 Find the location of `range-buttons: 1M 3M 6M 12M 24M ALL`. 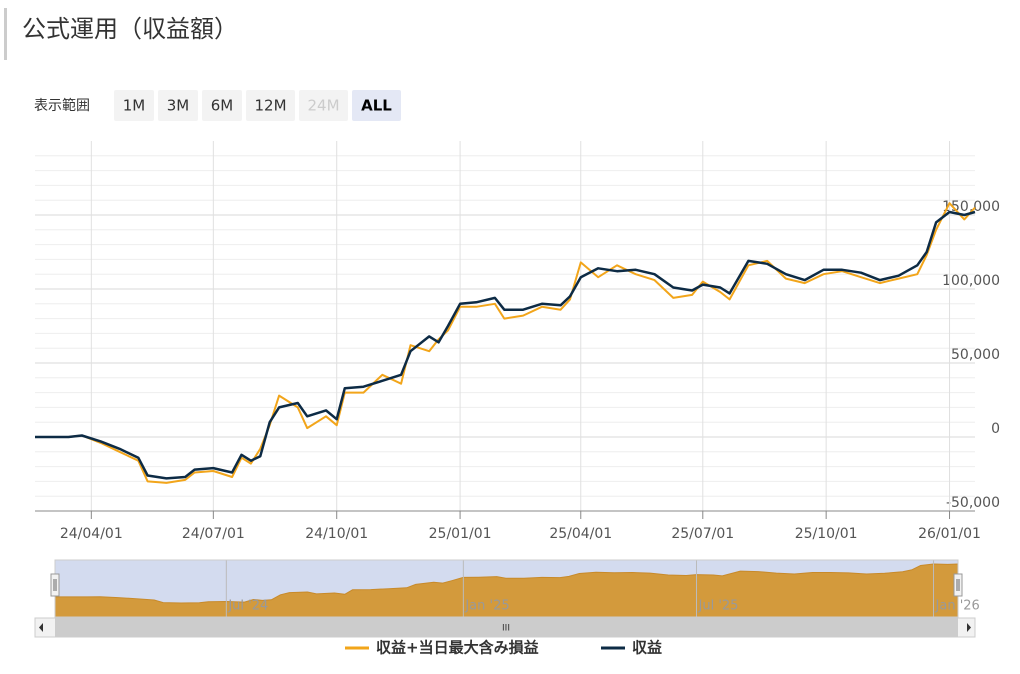

range-buttons: 1M 3M 6M 12M 24M ALL is located at coordinates (257, 105).